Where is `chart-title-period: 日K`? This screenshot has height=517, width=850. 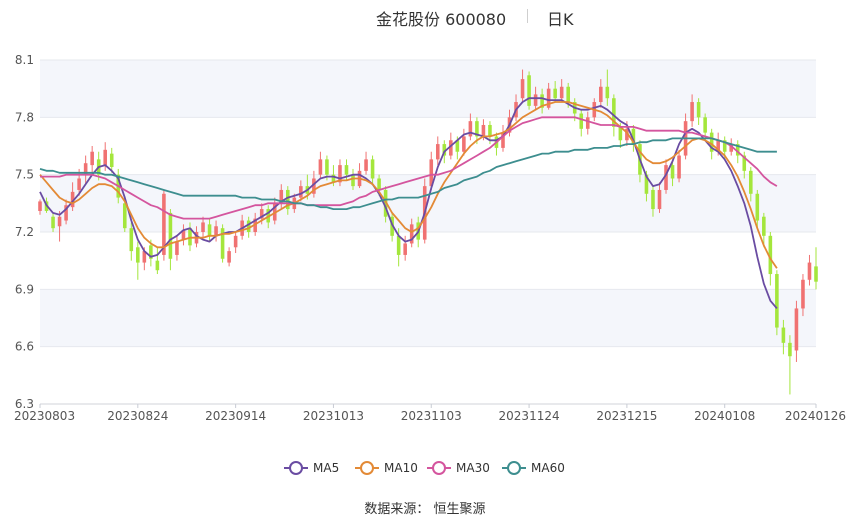
chart-title-period: 日K is located at coordinates (560, 19).